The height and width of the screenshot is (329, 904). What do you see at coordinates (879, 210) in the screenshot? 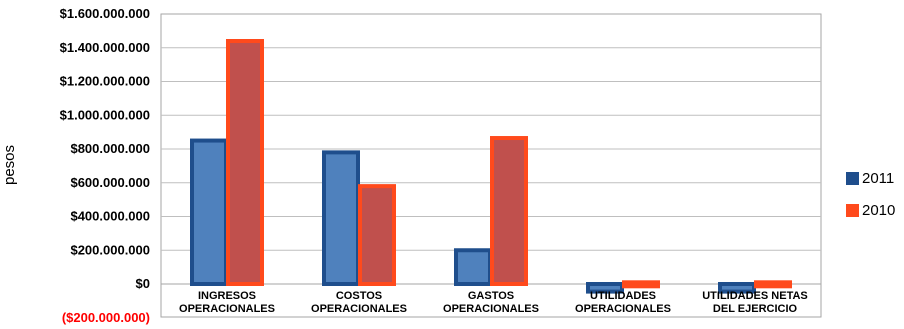
I see `legend-label-2010: 2010` at bounding box center [879, 210].